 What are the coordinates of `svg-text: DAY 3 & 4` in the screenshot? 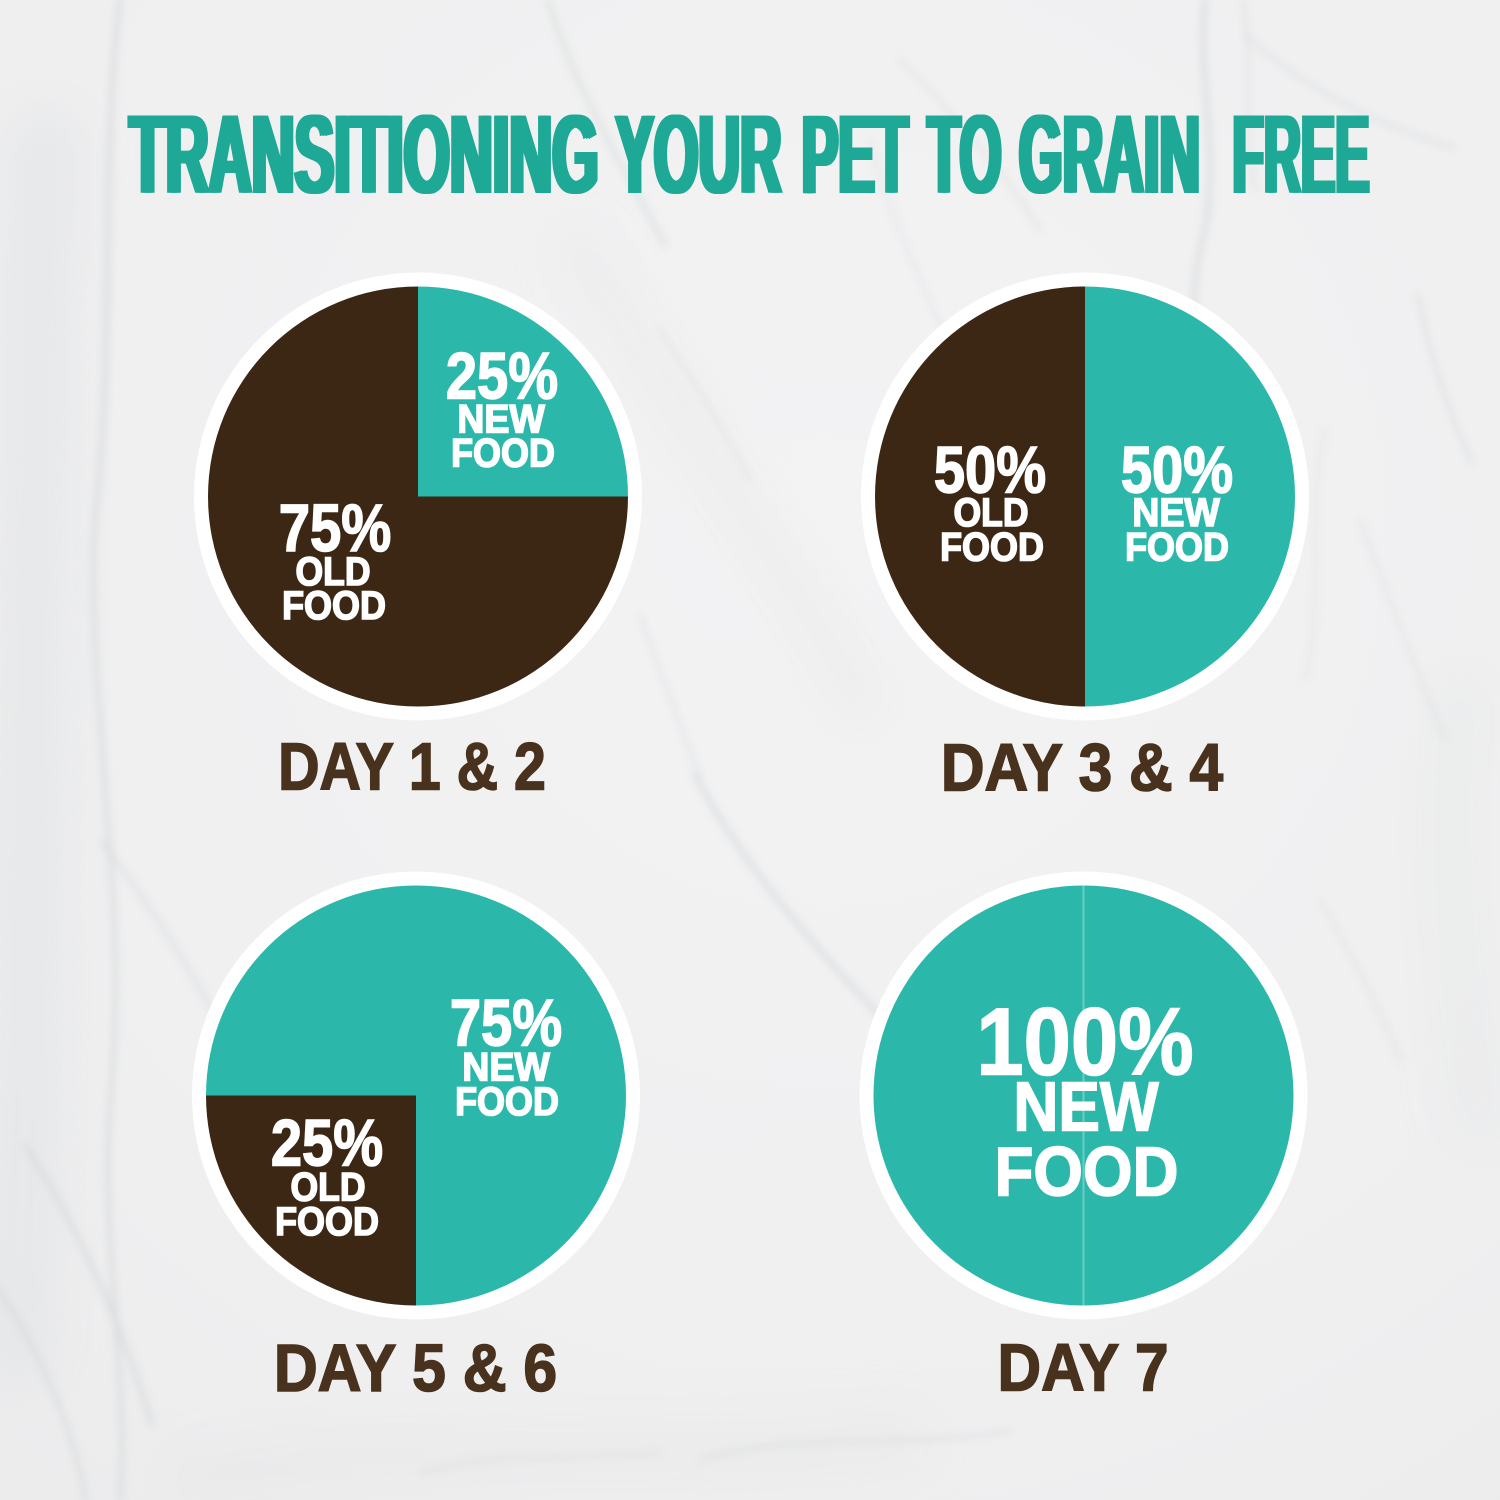 It's located at (1082, 768).